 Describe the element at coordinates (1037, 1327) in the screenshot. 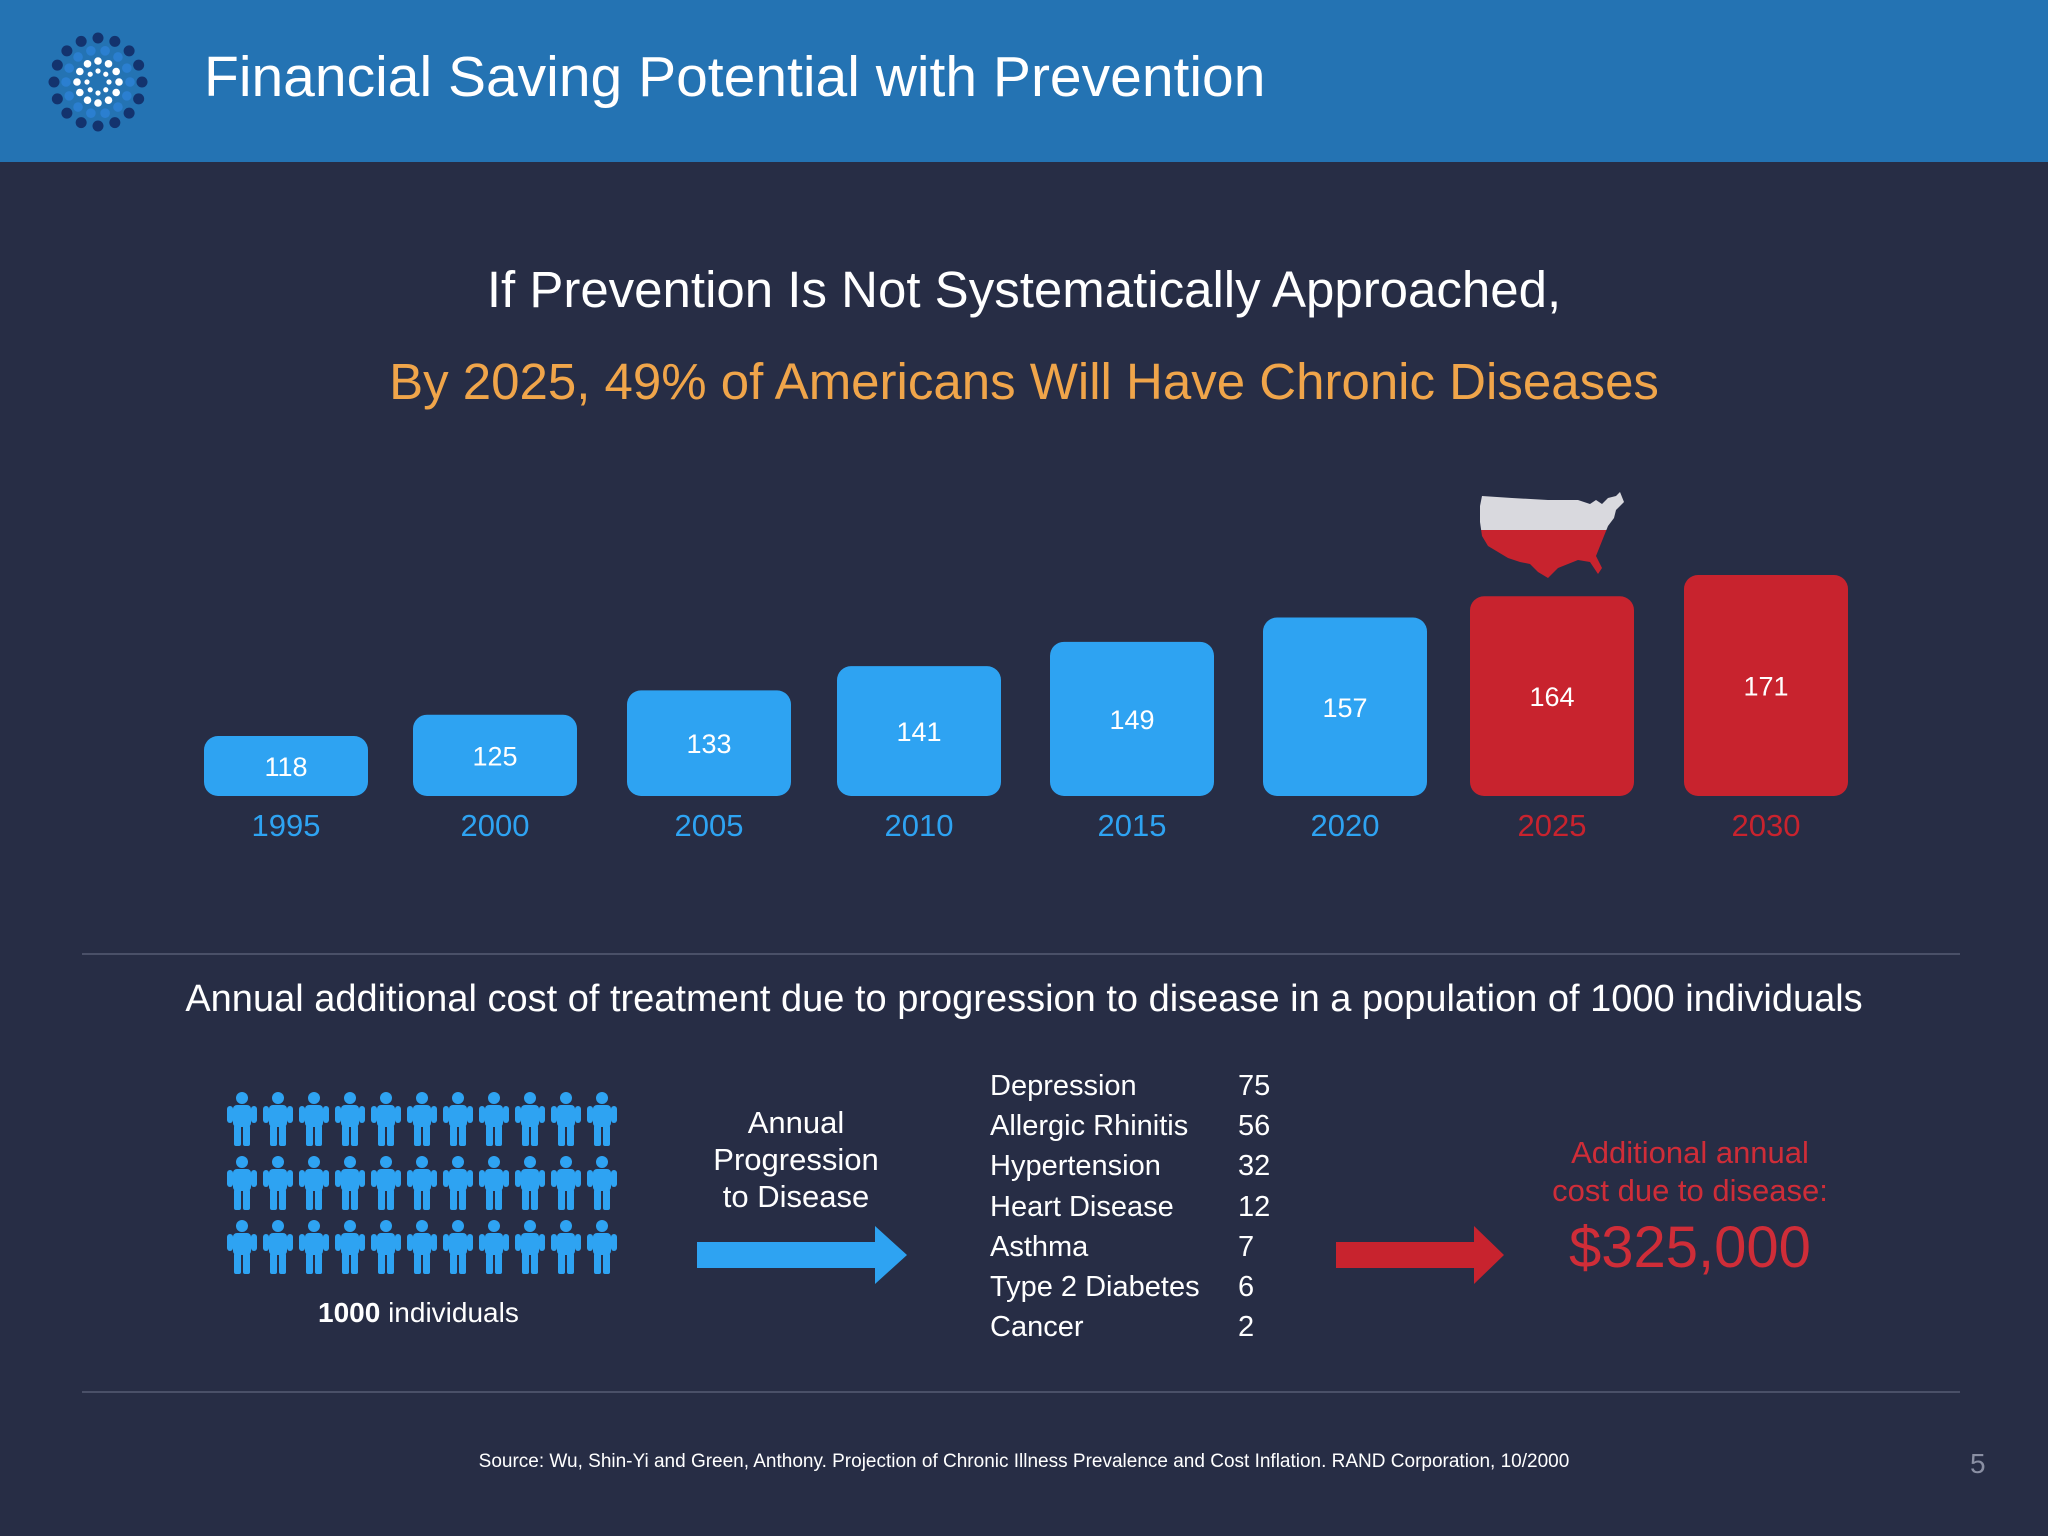

I see `disease-name: Cancer` at that location.